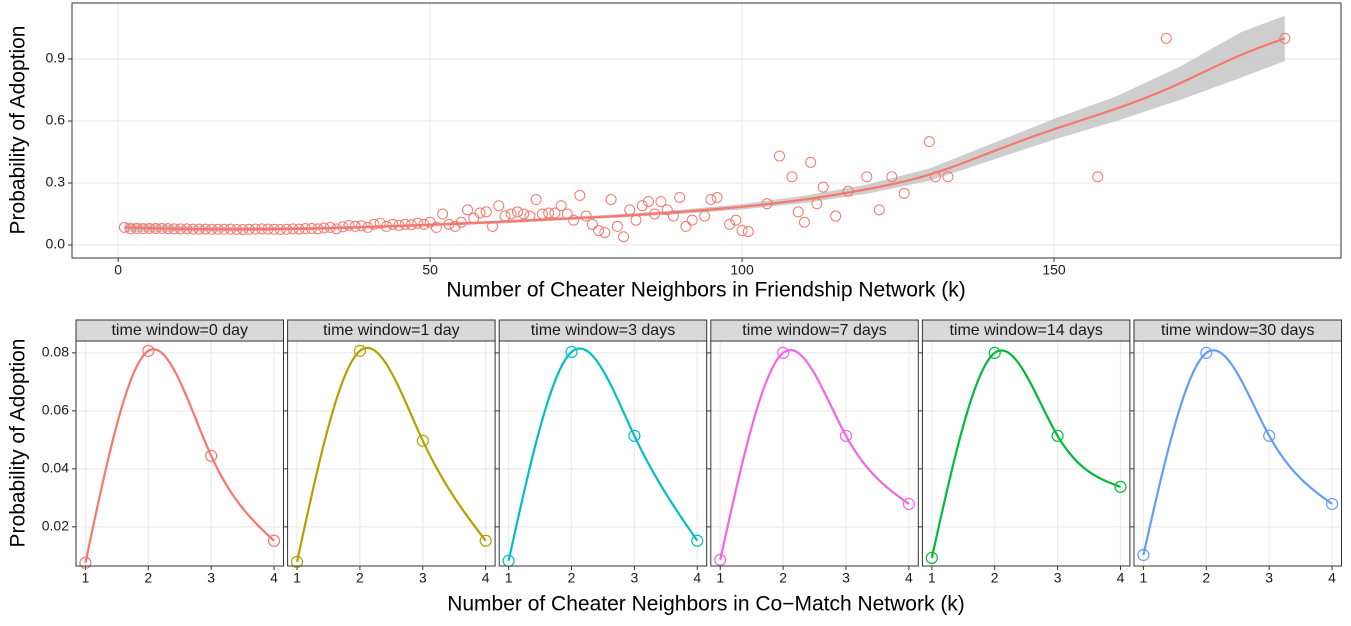  What do you see at coordinates (118, 270) in the screenshot?
I see `x-tick-label: 0` at bounding box center [118, 270].